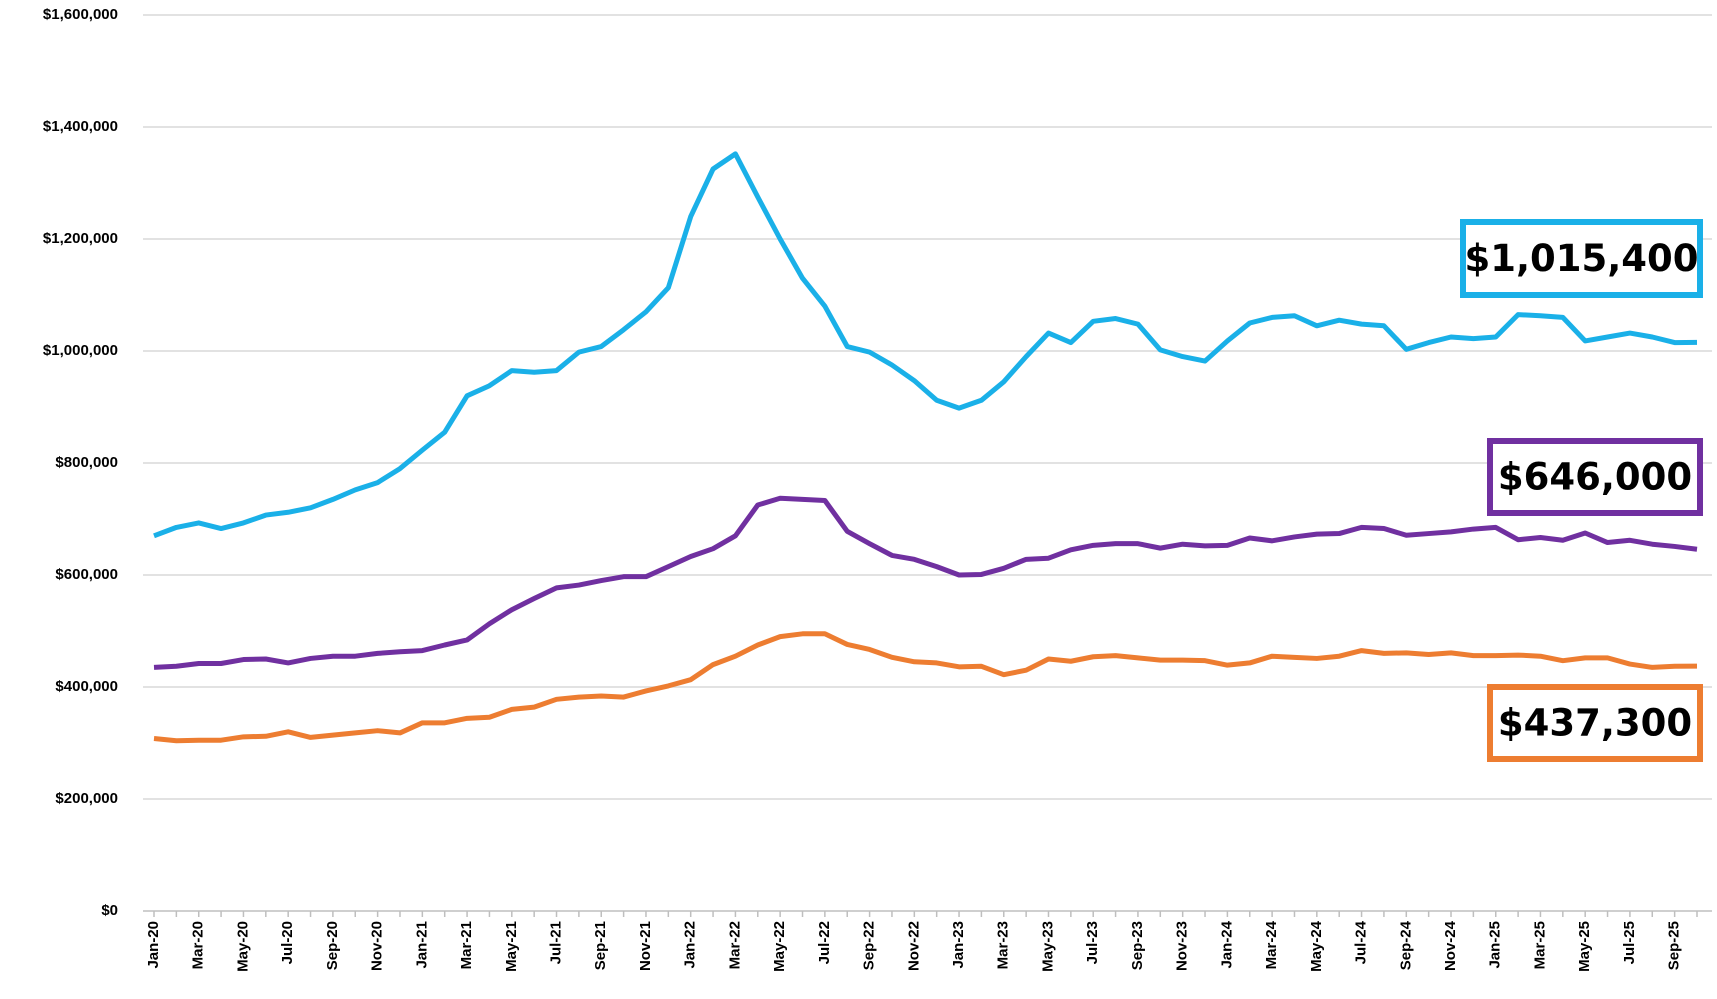  What do you see at coordinates (913, 946) in the screenshot?
I see `x-tick-label: Nov-22` at bounding box center [913, 946].